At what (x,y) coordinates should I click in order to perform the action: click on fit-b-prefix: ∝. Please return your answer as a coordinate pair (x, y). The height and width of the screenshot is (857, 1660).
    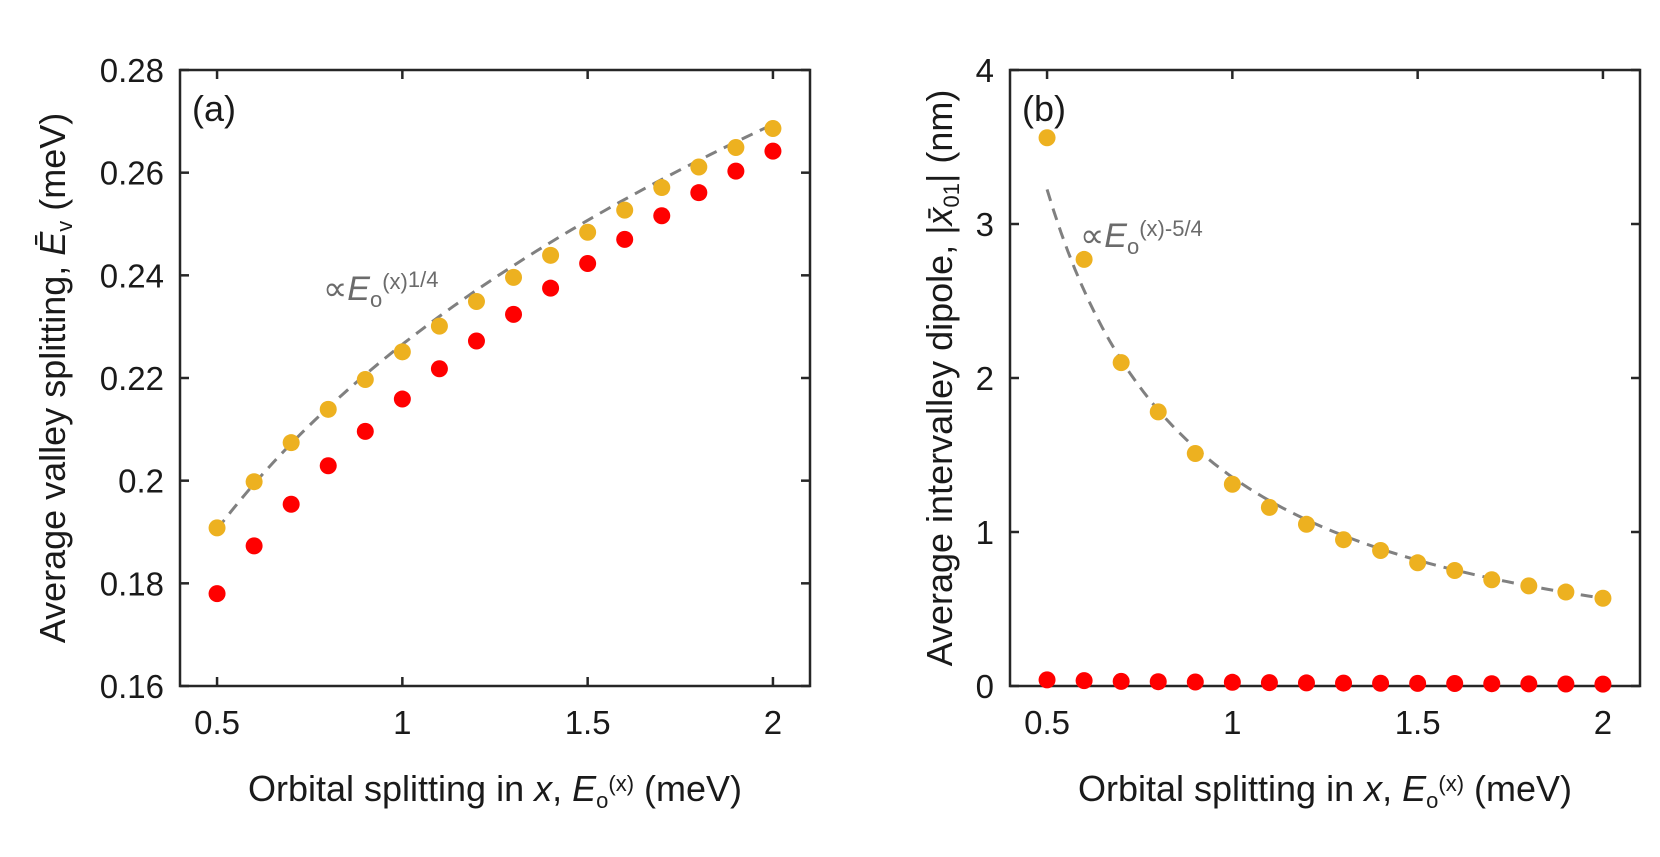
    Looking at the image, I should click on (1092, 236).